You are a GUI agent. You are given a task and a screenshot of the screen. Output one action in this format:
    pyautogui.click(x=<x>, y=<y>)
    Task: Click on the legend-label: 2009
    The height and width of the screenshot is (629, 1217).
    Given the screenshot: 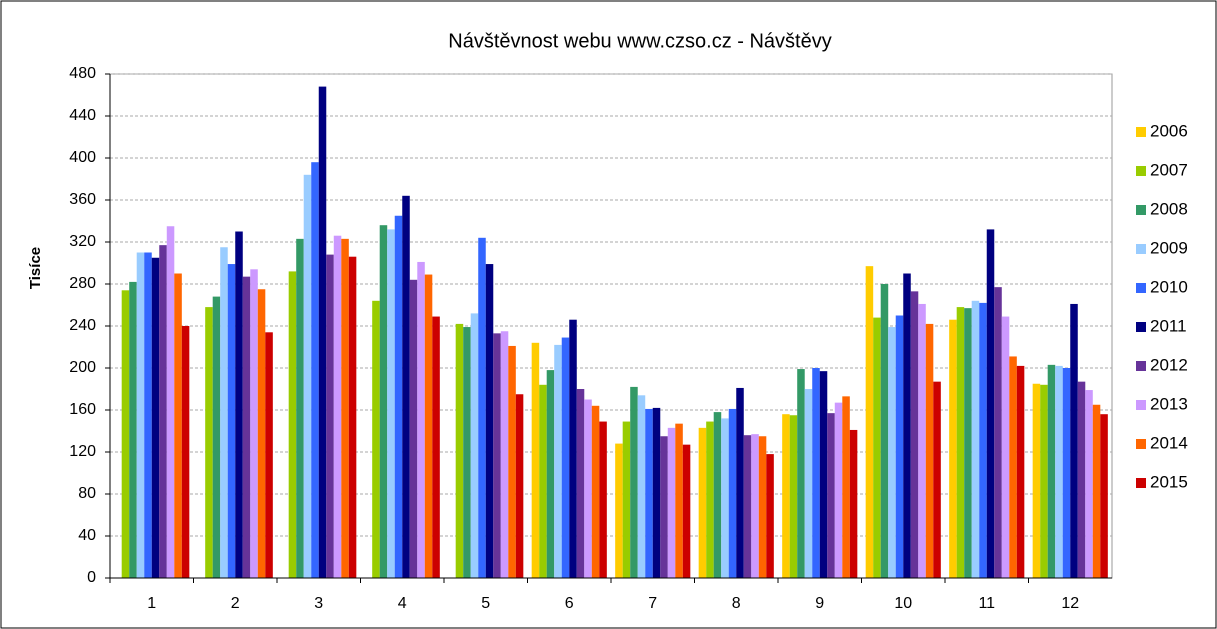 What is the action you would take?
    pyautogui.click(x=1169, y=247)
    